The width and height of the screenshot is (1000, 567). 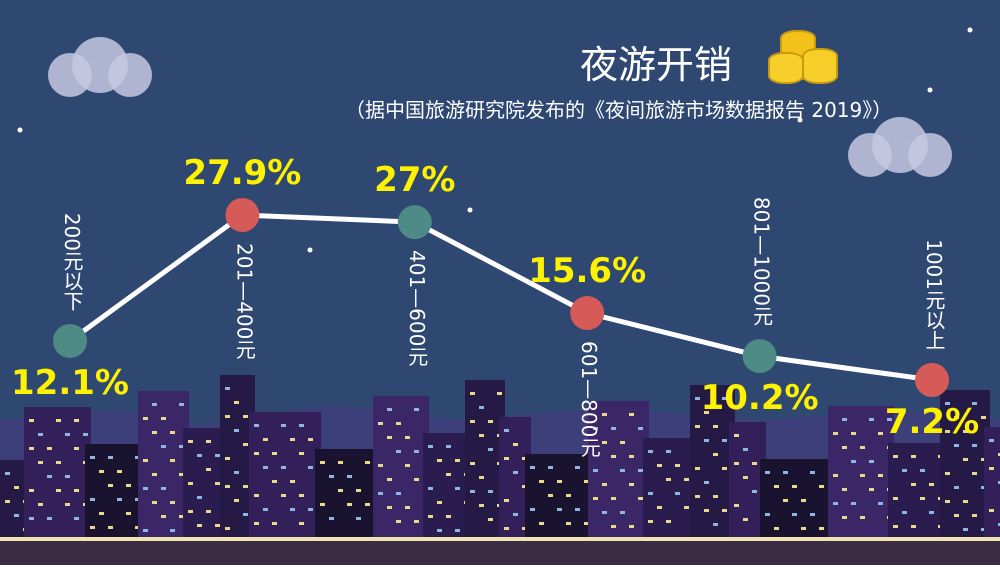 What do you see at coordinates (587, 271) in the screenshot?
I see `data-label: 15.6%` at bounding box center [587, 271].